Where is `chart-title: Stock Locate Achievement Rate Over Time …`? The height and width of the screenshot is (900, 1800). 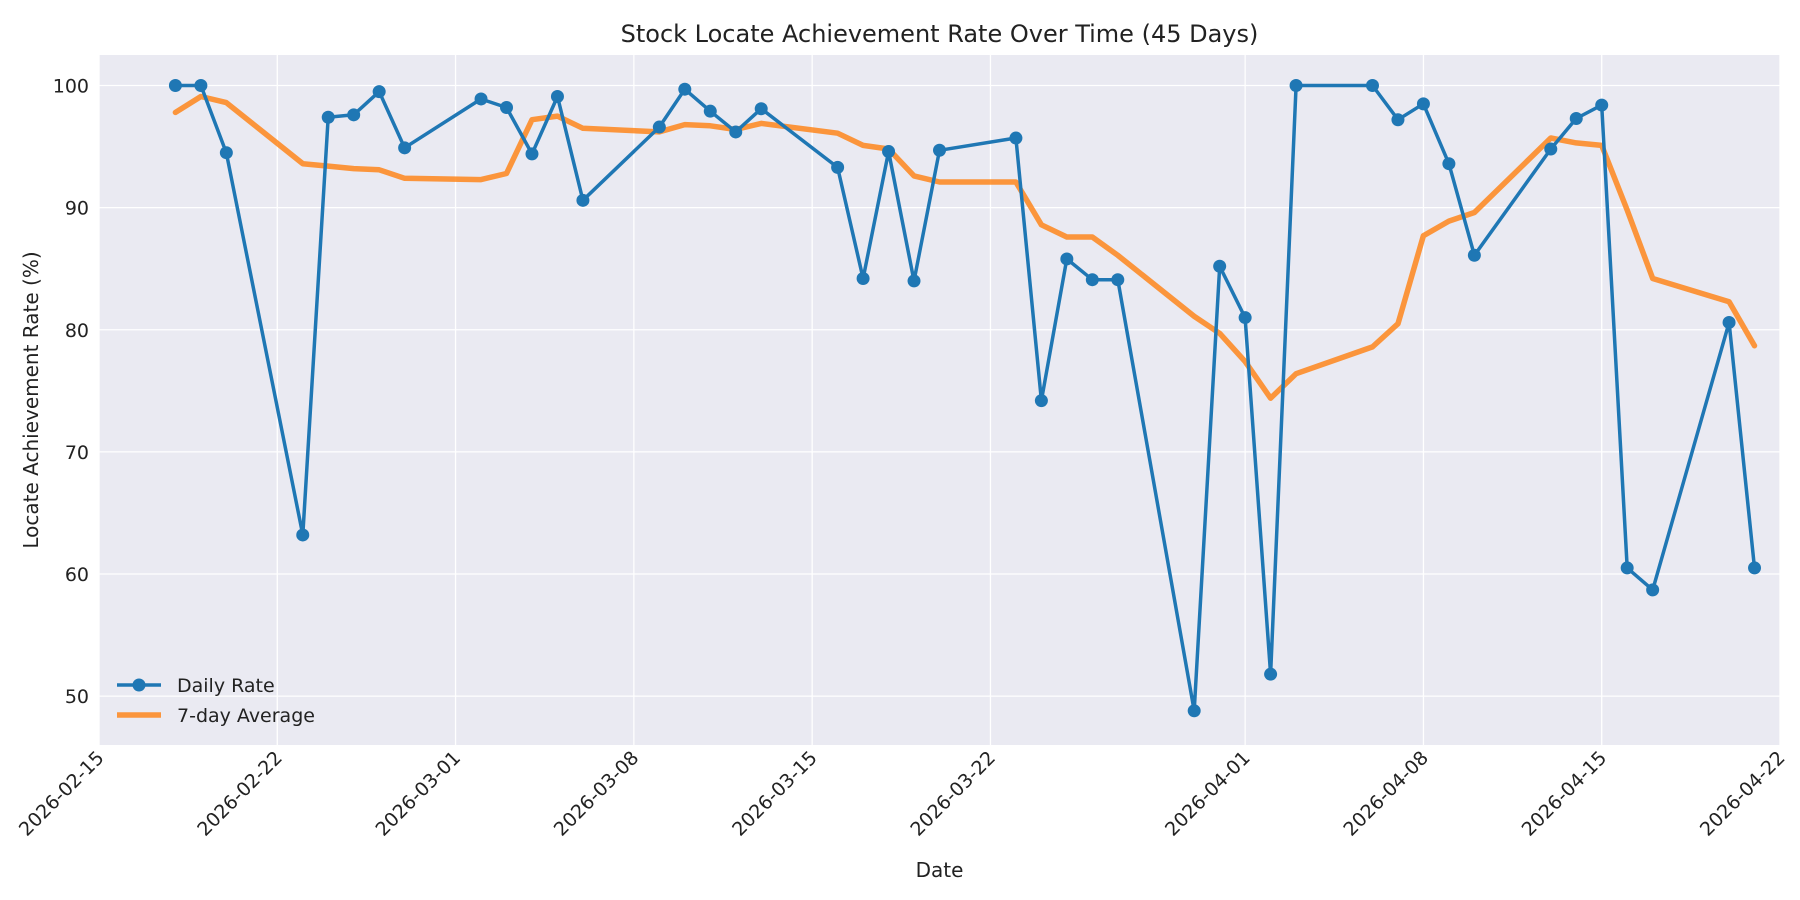 chart-title: Stock Locate Achievement Rate Over Time … is located at coordinates (940, 34).